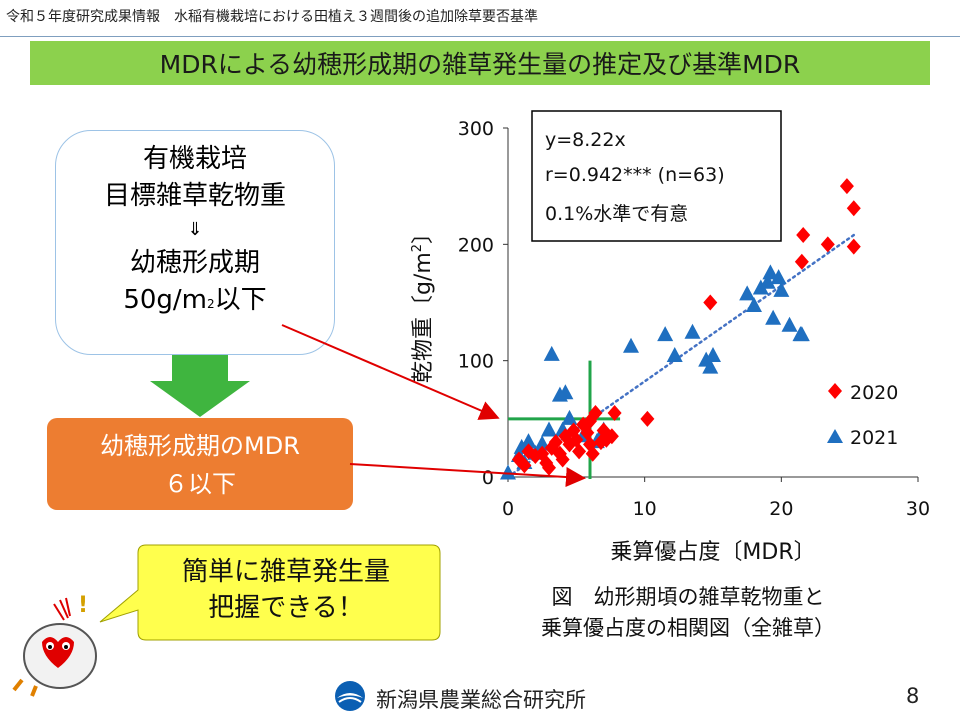 This screenshot has width=960, height=720. Describe the element at coordinates (712, 552) in the screenshot. I see `x-axis-title: 乗算優占度〔MDR〕` at that location.